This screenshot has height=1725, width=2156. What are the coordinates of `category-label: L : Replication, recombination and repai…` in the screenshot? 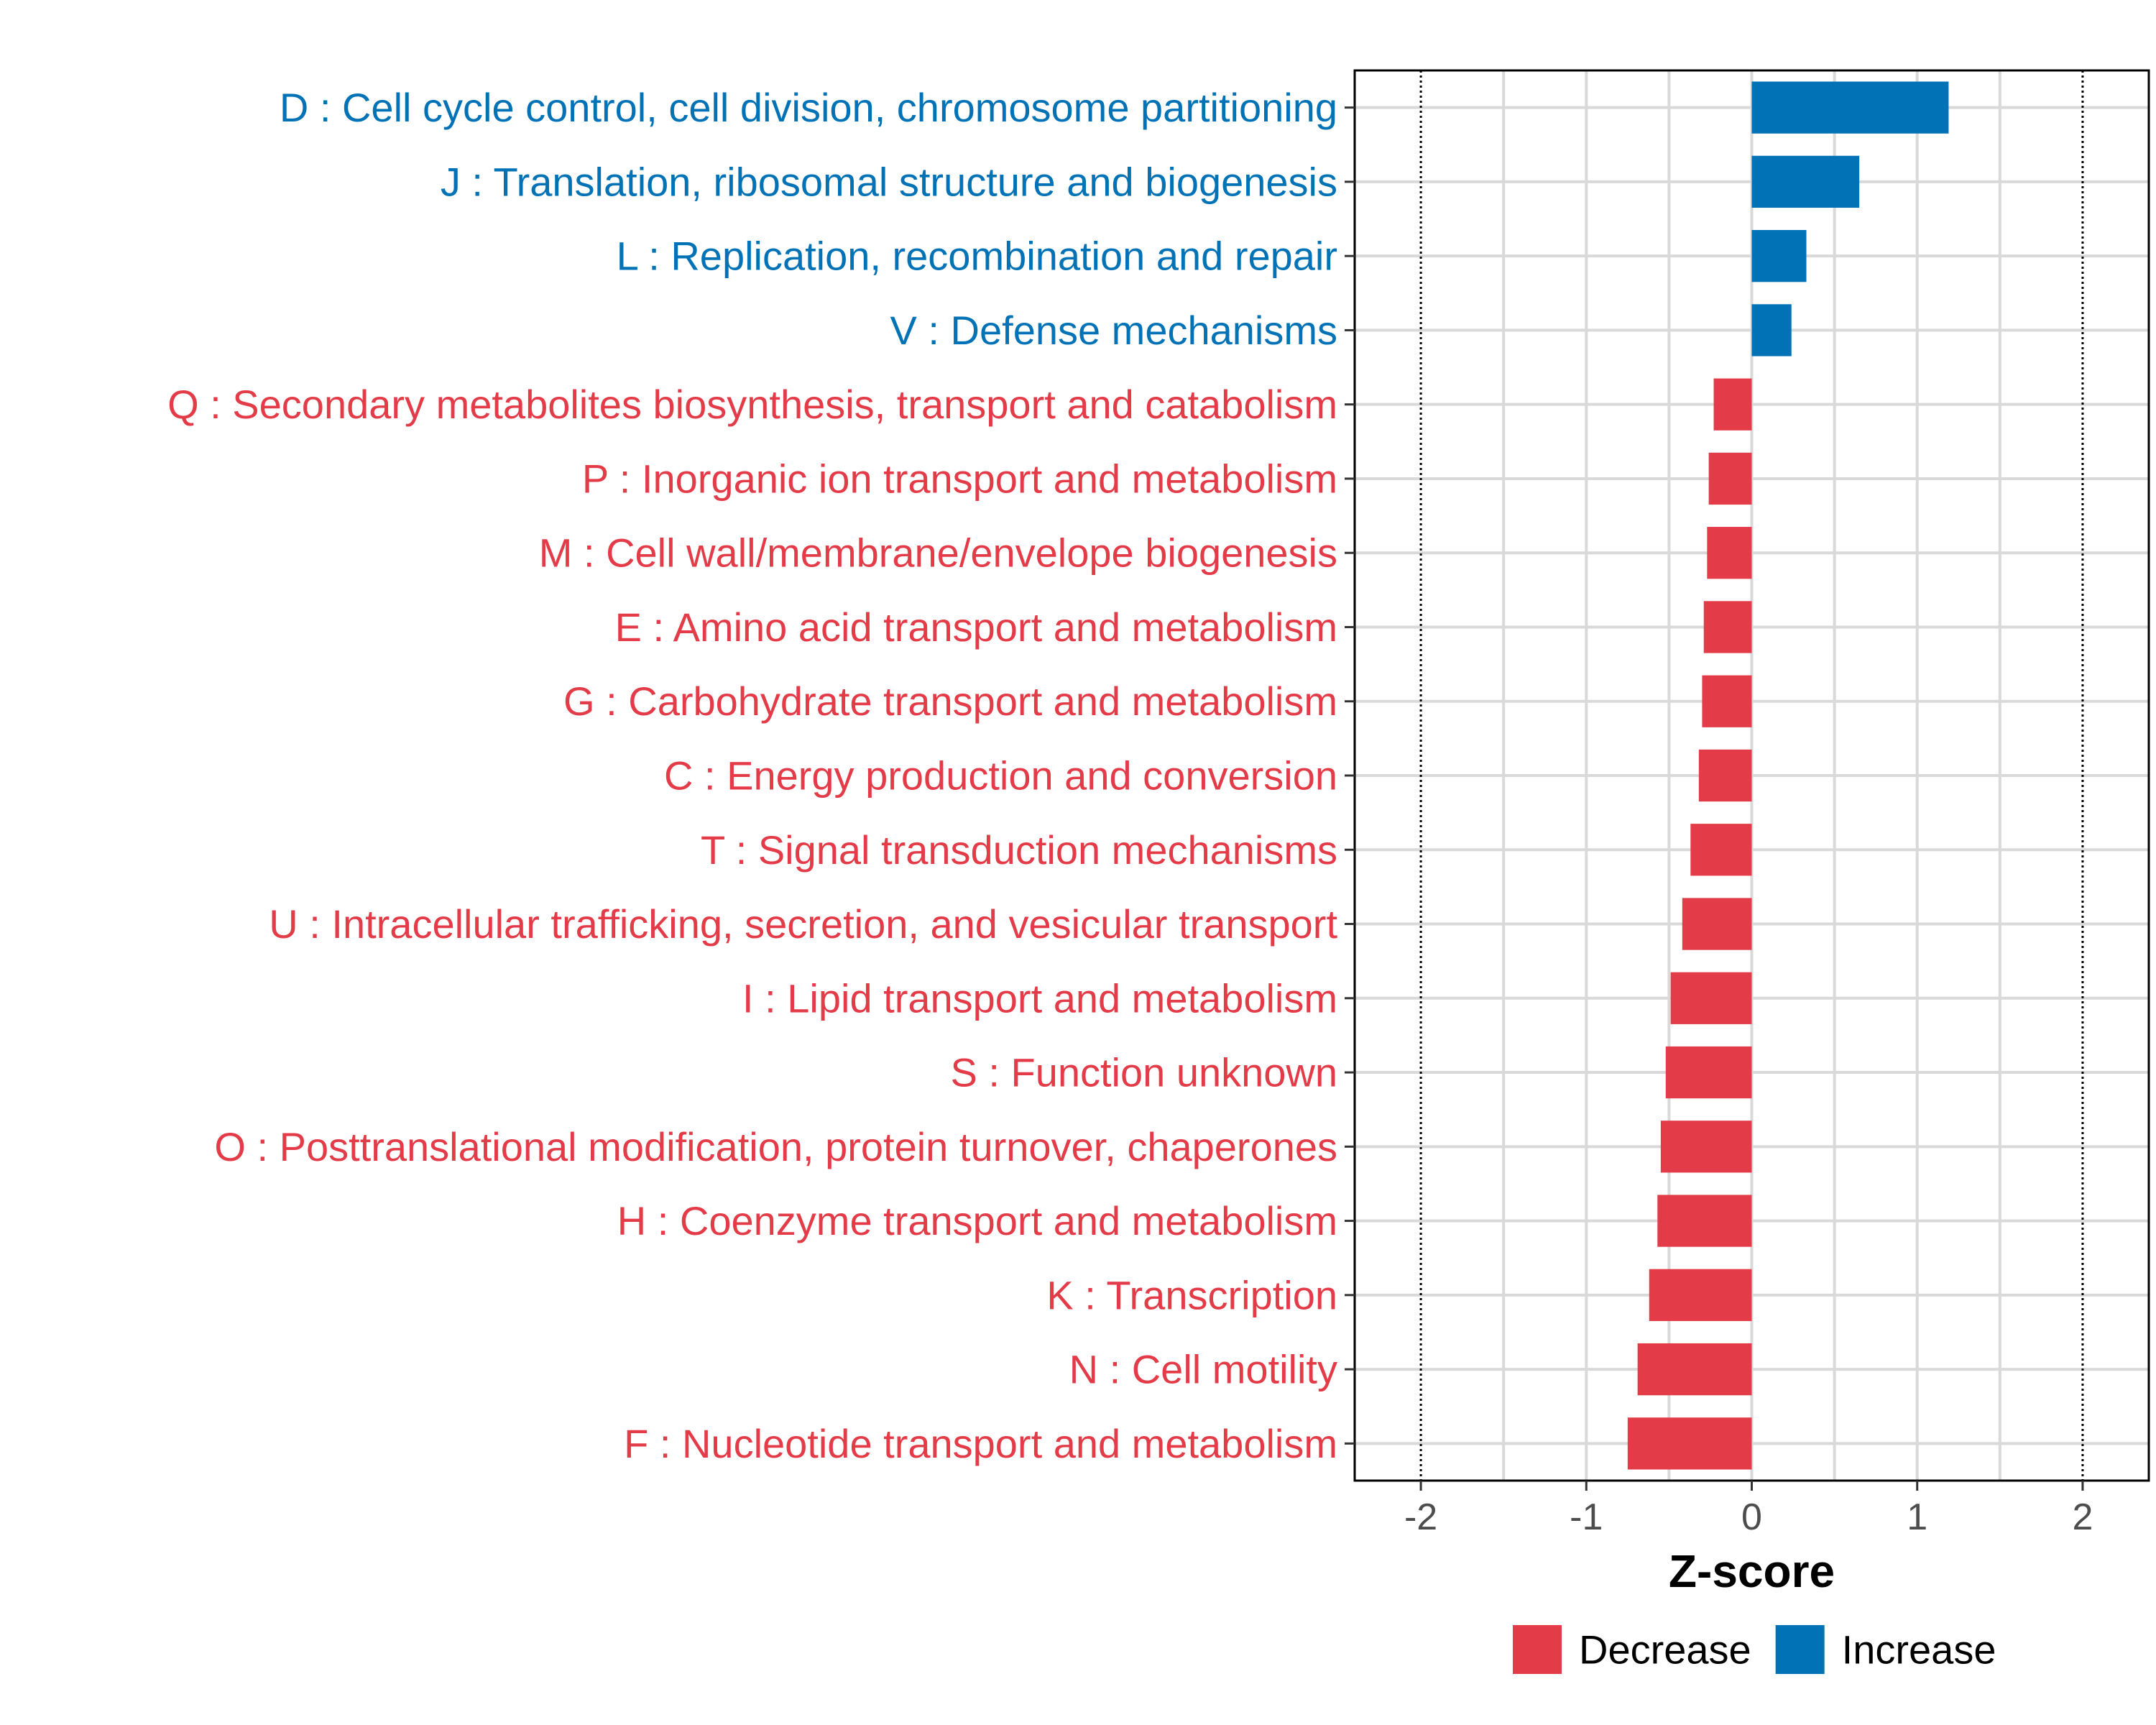 It's located at (977, 256).